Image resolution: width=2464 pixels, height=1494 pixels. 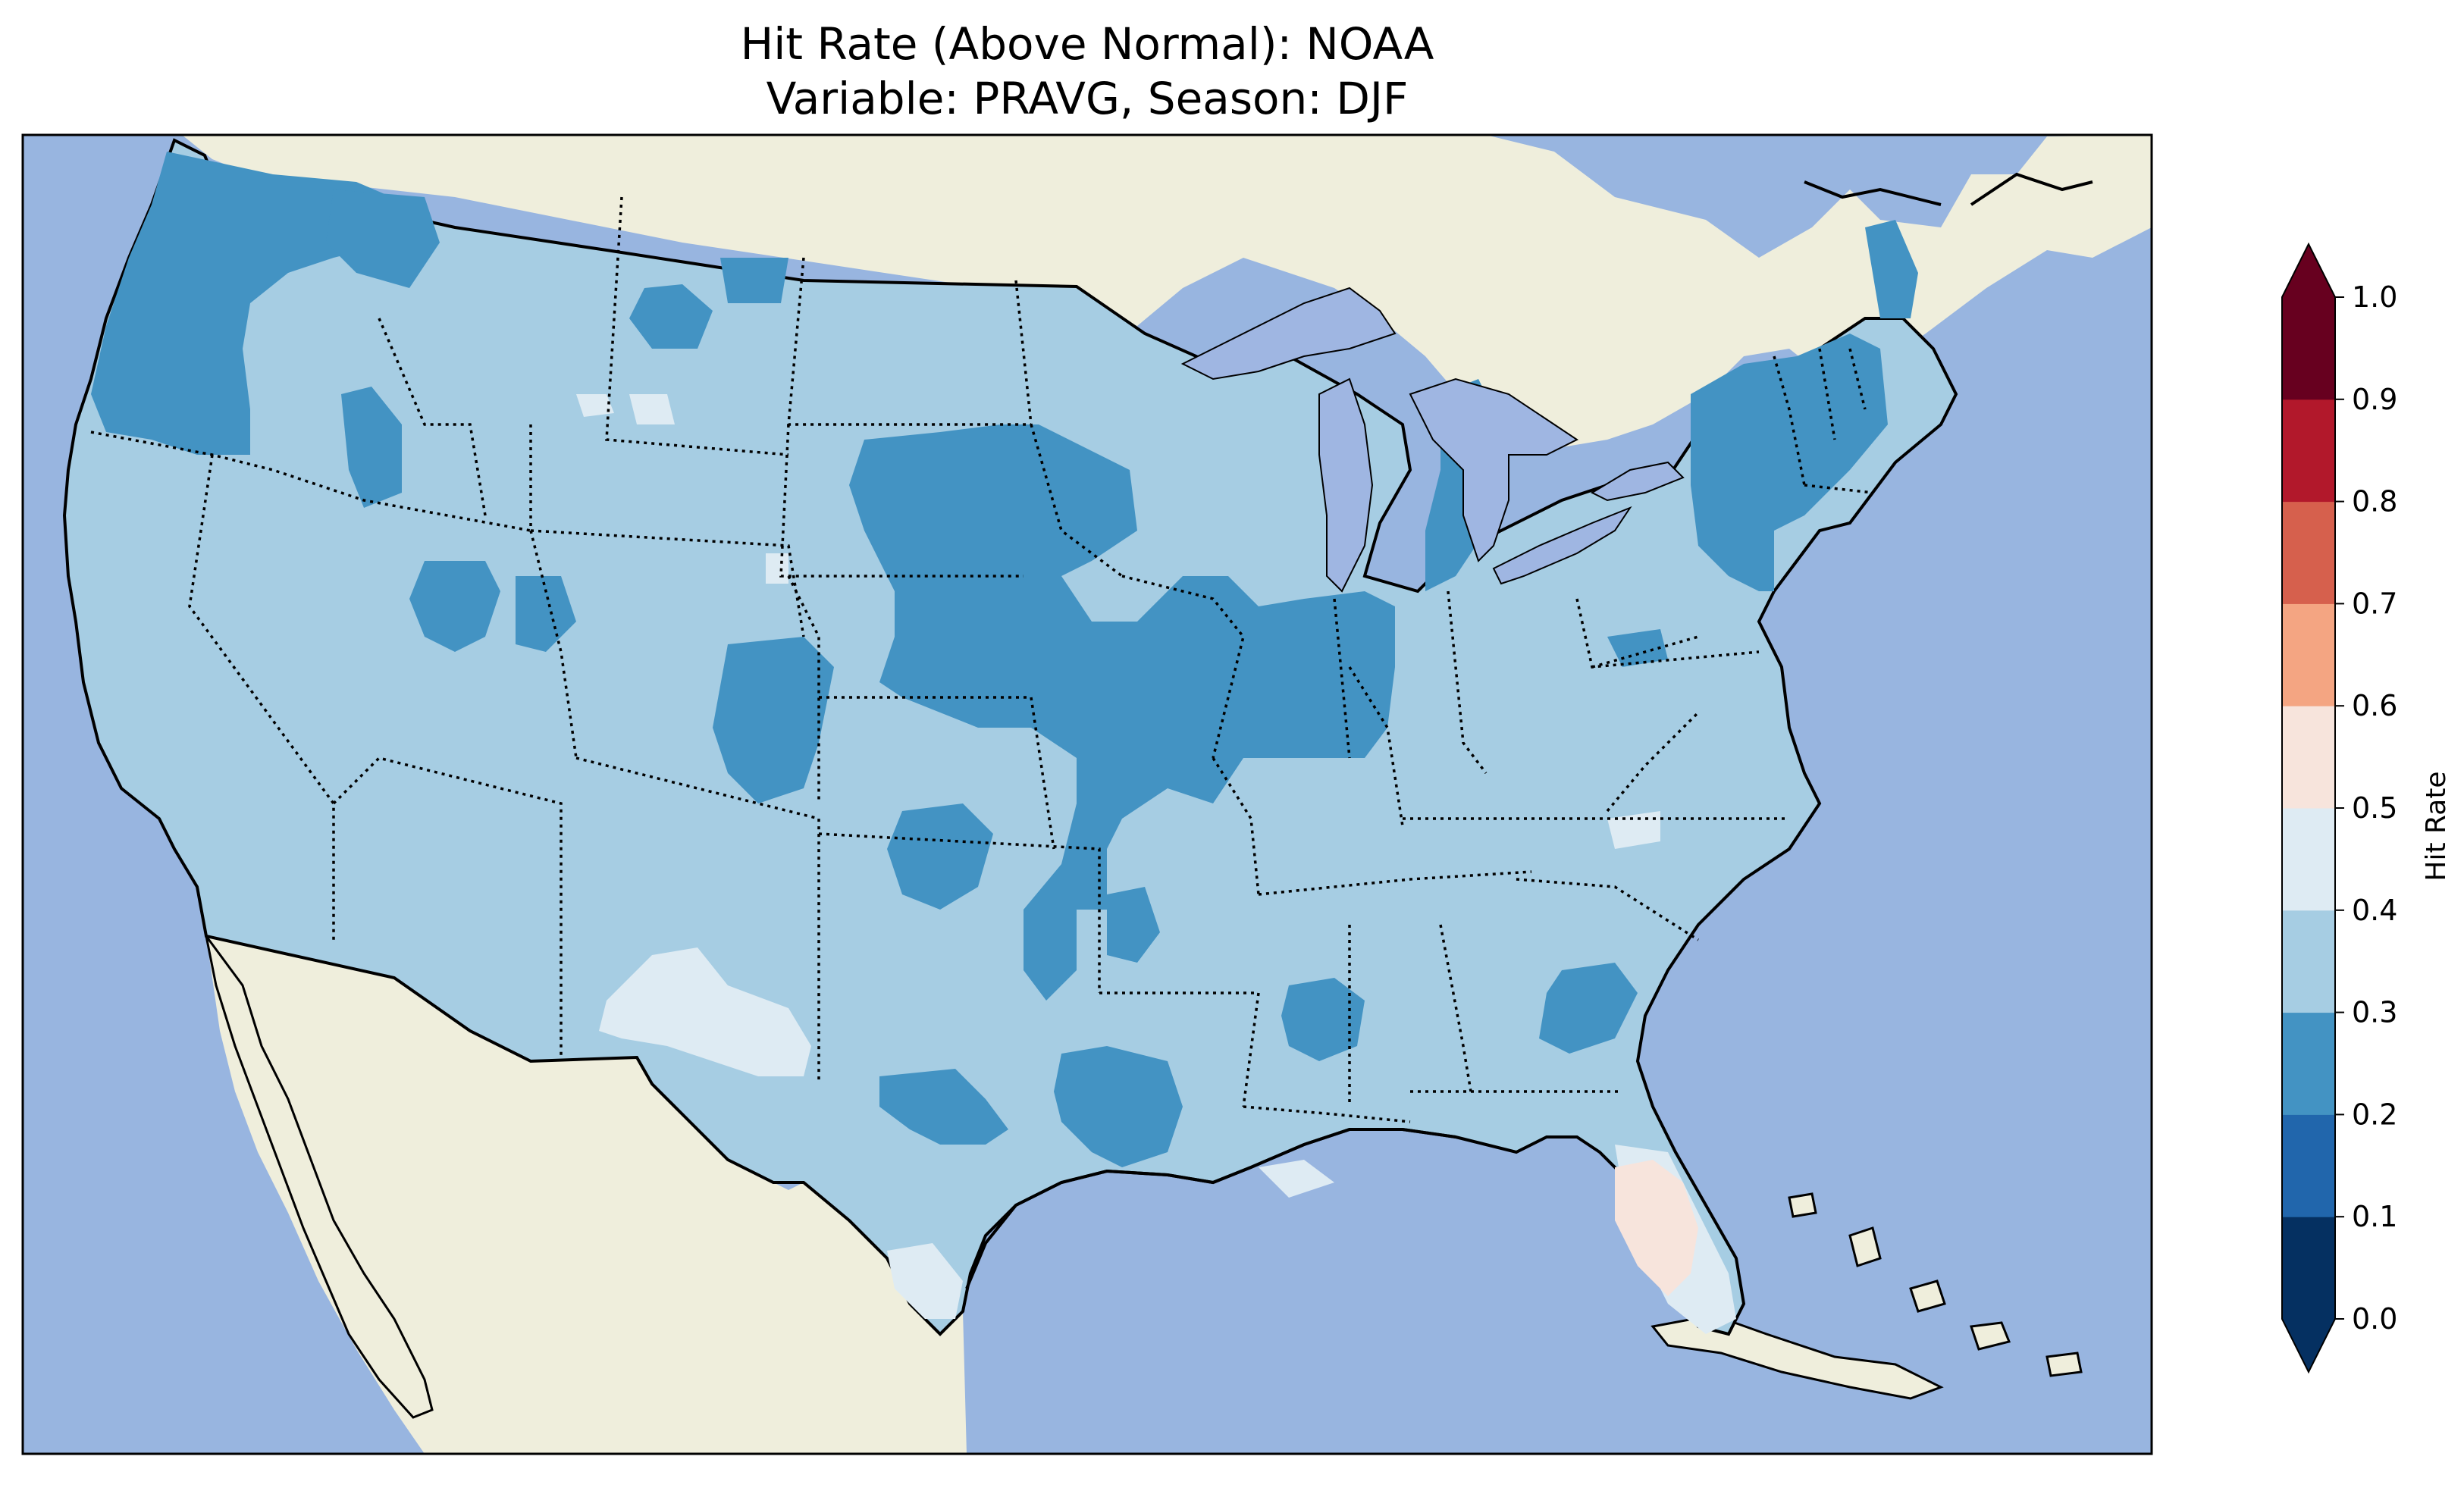 I want to click on colorbar-tick-label: 0.8, so click(x=2374, y=501).